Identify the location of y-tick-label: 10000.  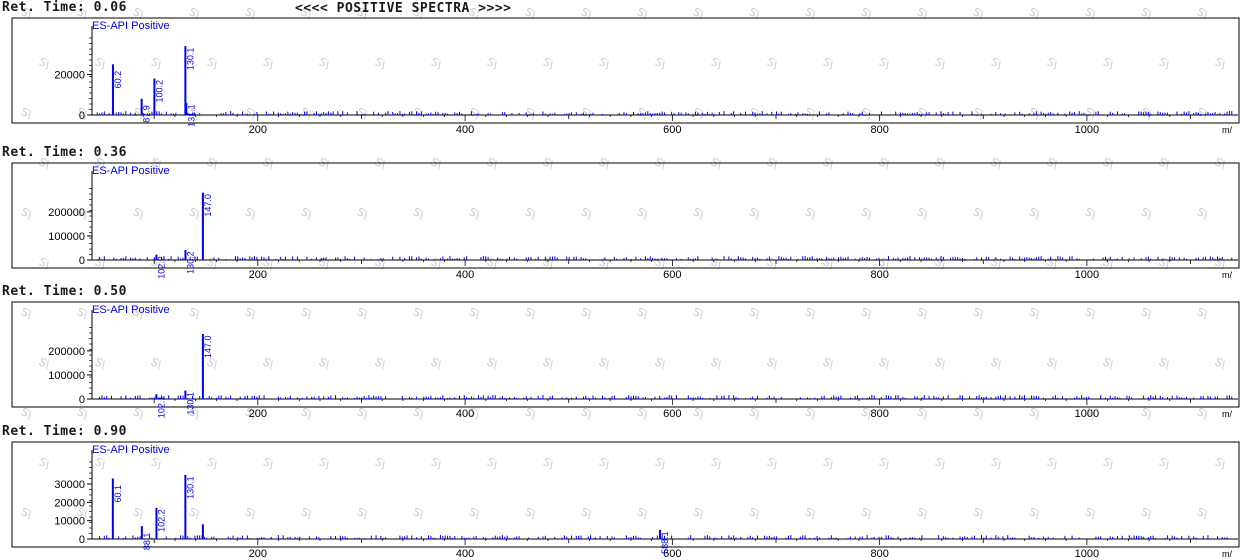
(69, 522).